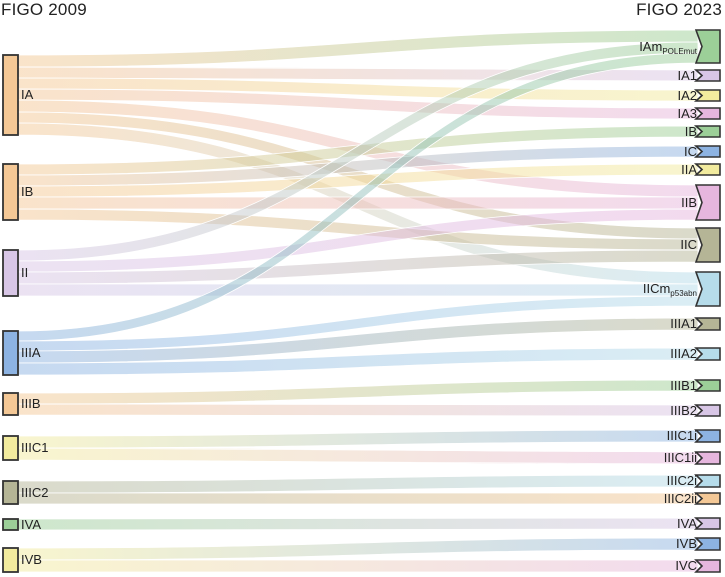 This screenshot has width=725, height=577. I want to click on label-2023-IA1: IA1, so click(687, 75).